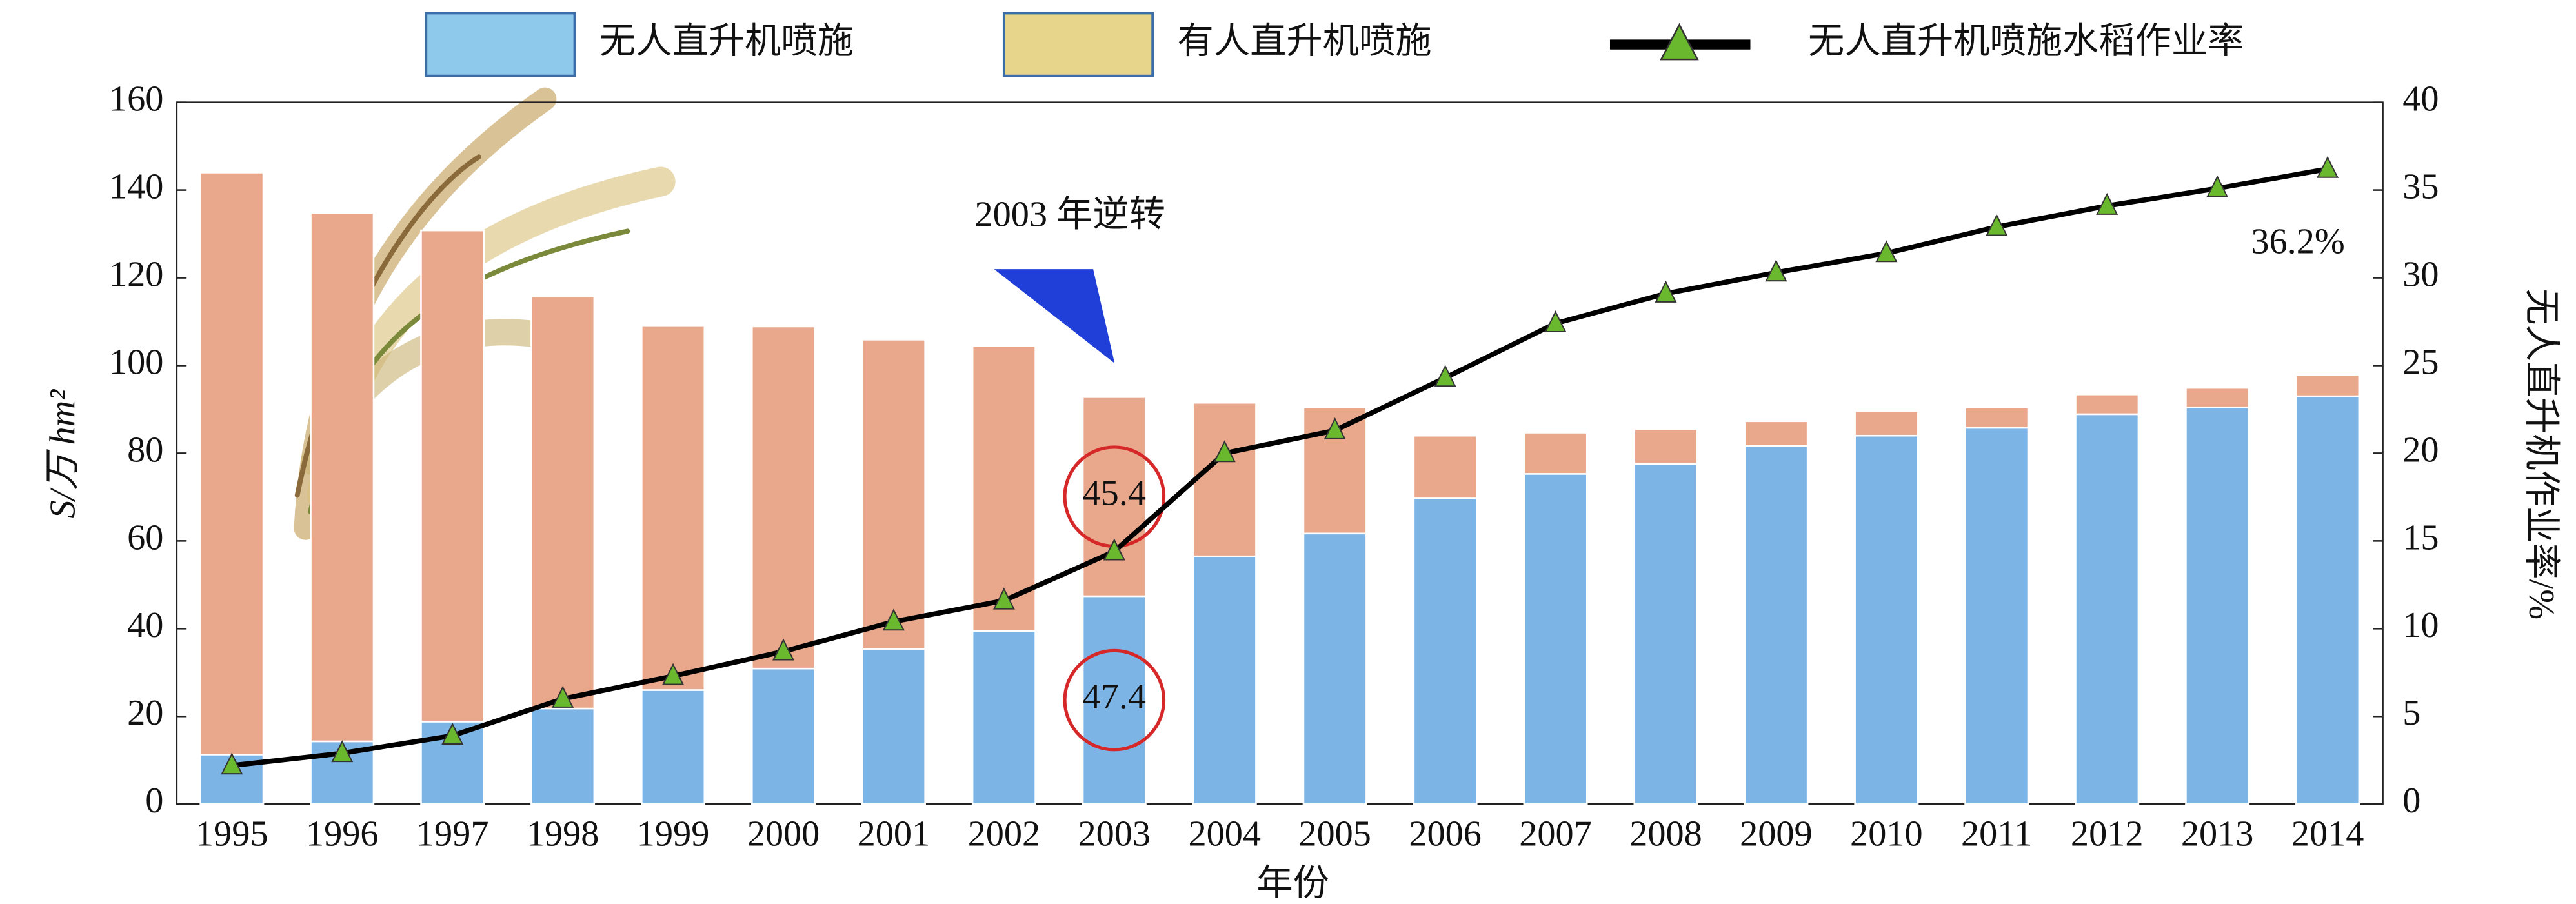 The height and width of the screenshot is (904, 2576). What do you see at coordinates (2541, 454) in the screenshot?
I see `y2-axis-label: 无人直升机作业率/%` at bounding box center [2541, 454].